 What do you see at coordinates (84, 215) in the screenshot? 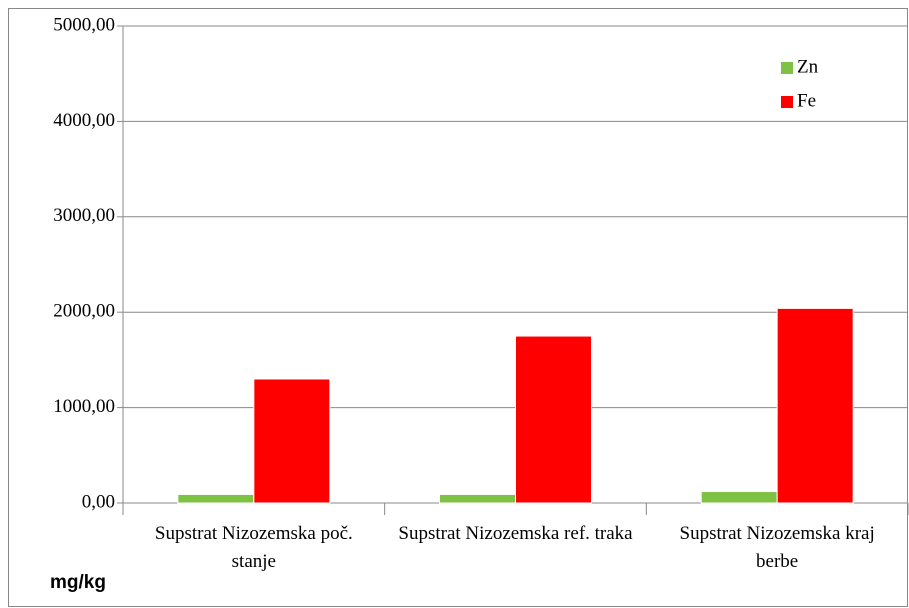
I see `y-tick-label: 3000,00` at bounding box center [84, 215].